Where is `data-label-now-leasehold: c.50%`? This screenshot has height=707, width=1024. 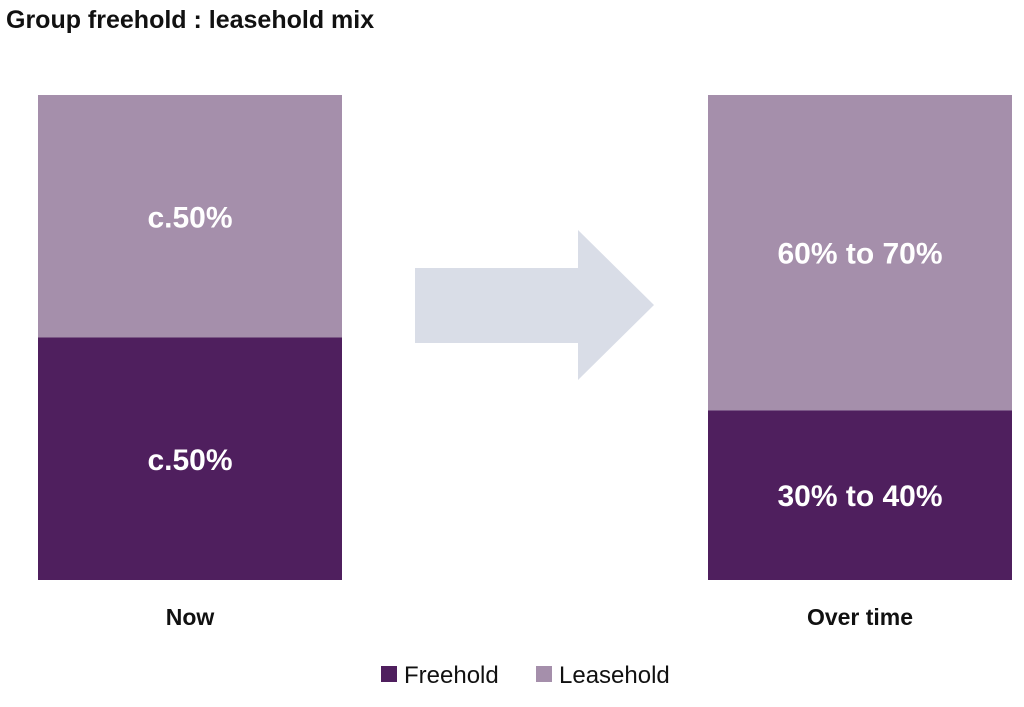 data-label-now-leasehold: c.50% is located at coordinates (189, 217).